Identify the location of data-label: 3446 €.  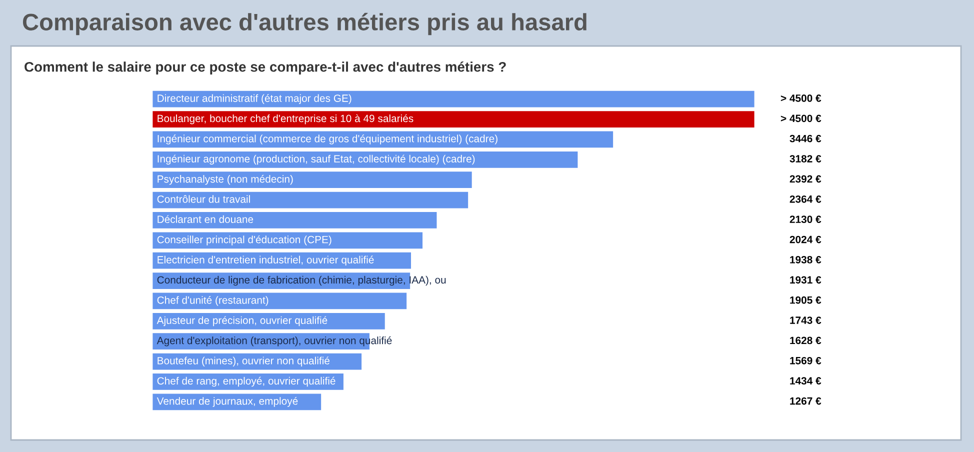
(806, 138).